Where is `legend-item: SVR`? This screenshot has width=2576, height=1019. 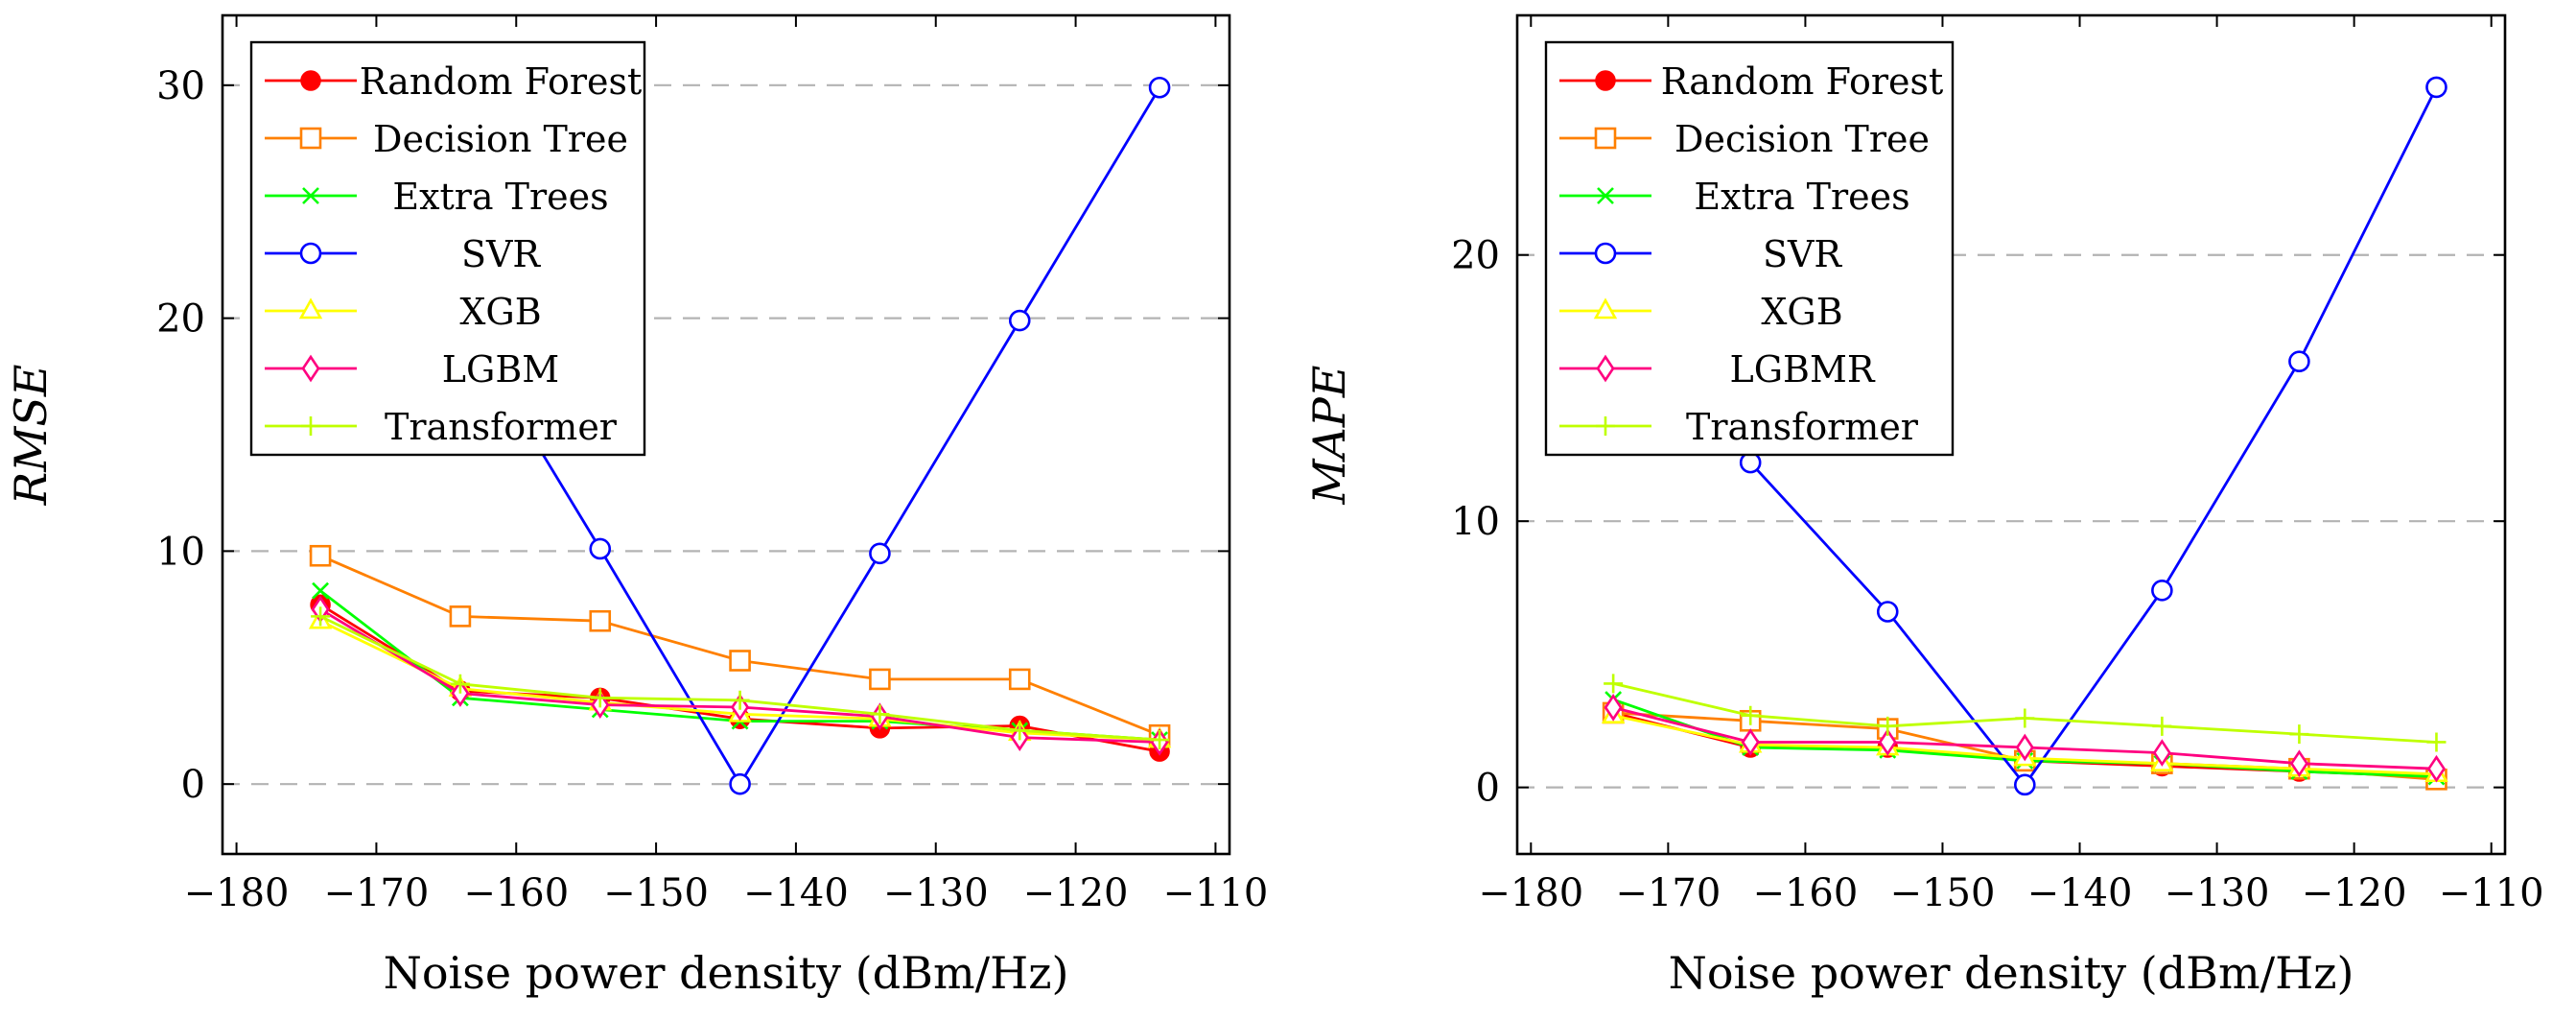
legend-item: SVR is located at coordinates (1700, 254).